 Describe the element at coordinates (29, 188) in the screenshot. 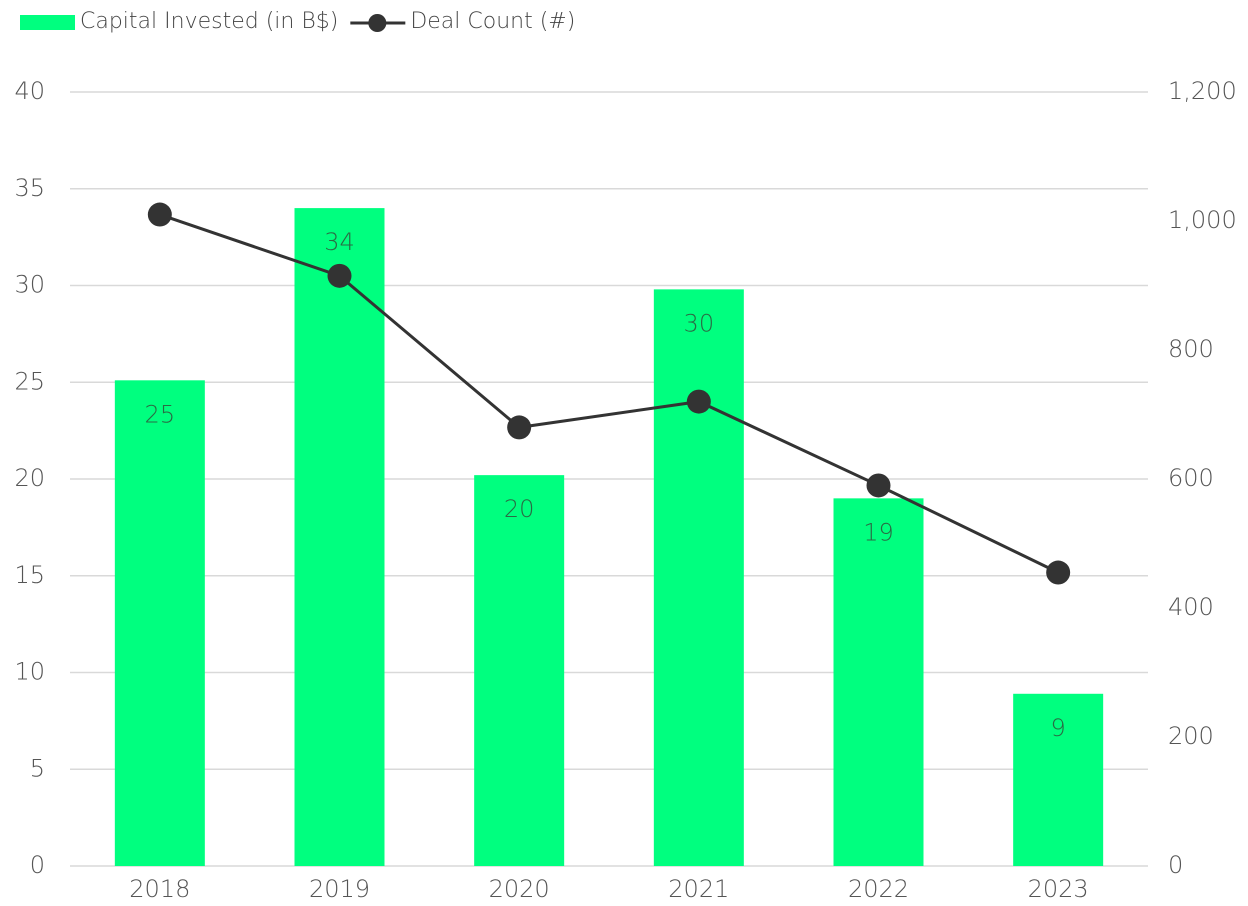

I see `y-tick-label: 35` at that location.